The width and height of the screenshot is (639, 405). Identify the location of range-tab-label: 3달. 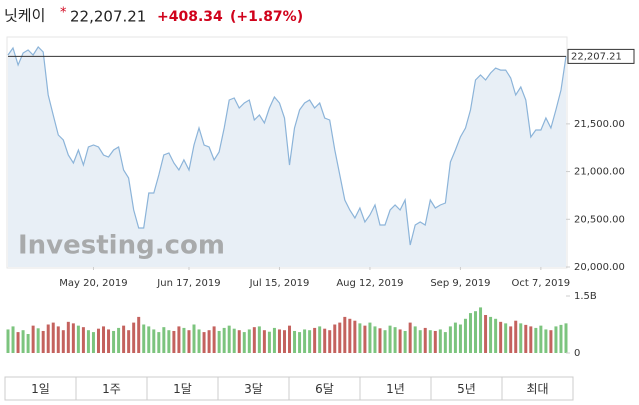
(253, 389).